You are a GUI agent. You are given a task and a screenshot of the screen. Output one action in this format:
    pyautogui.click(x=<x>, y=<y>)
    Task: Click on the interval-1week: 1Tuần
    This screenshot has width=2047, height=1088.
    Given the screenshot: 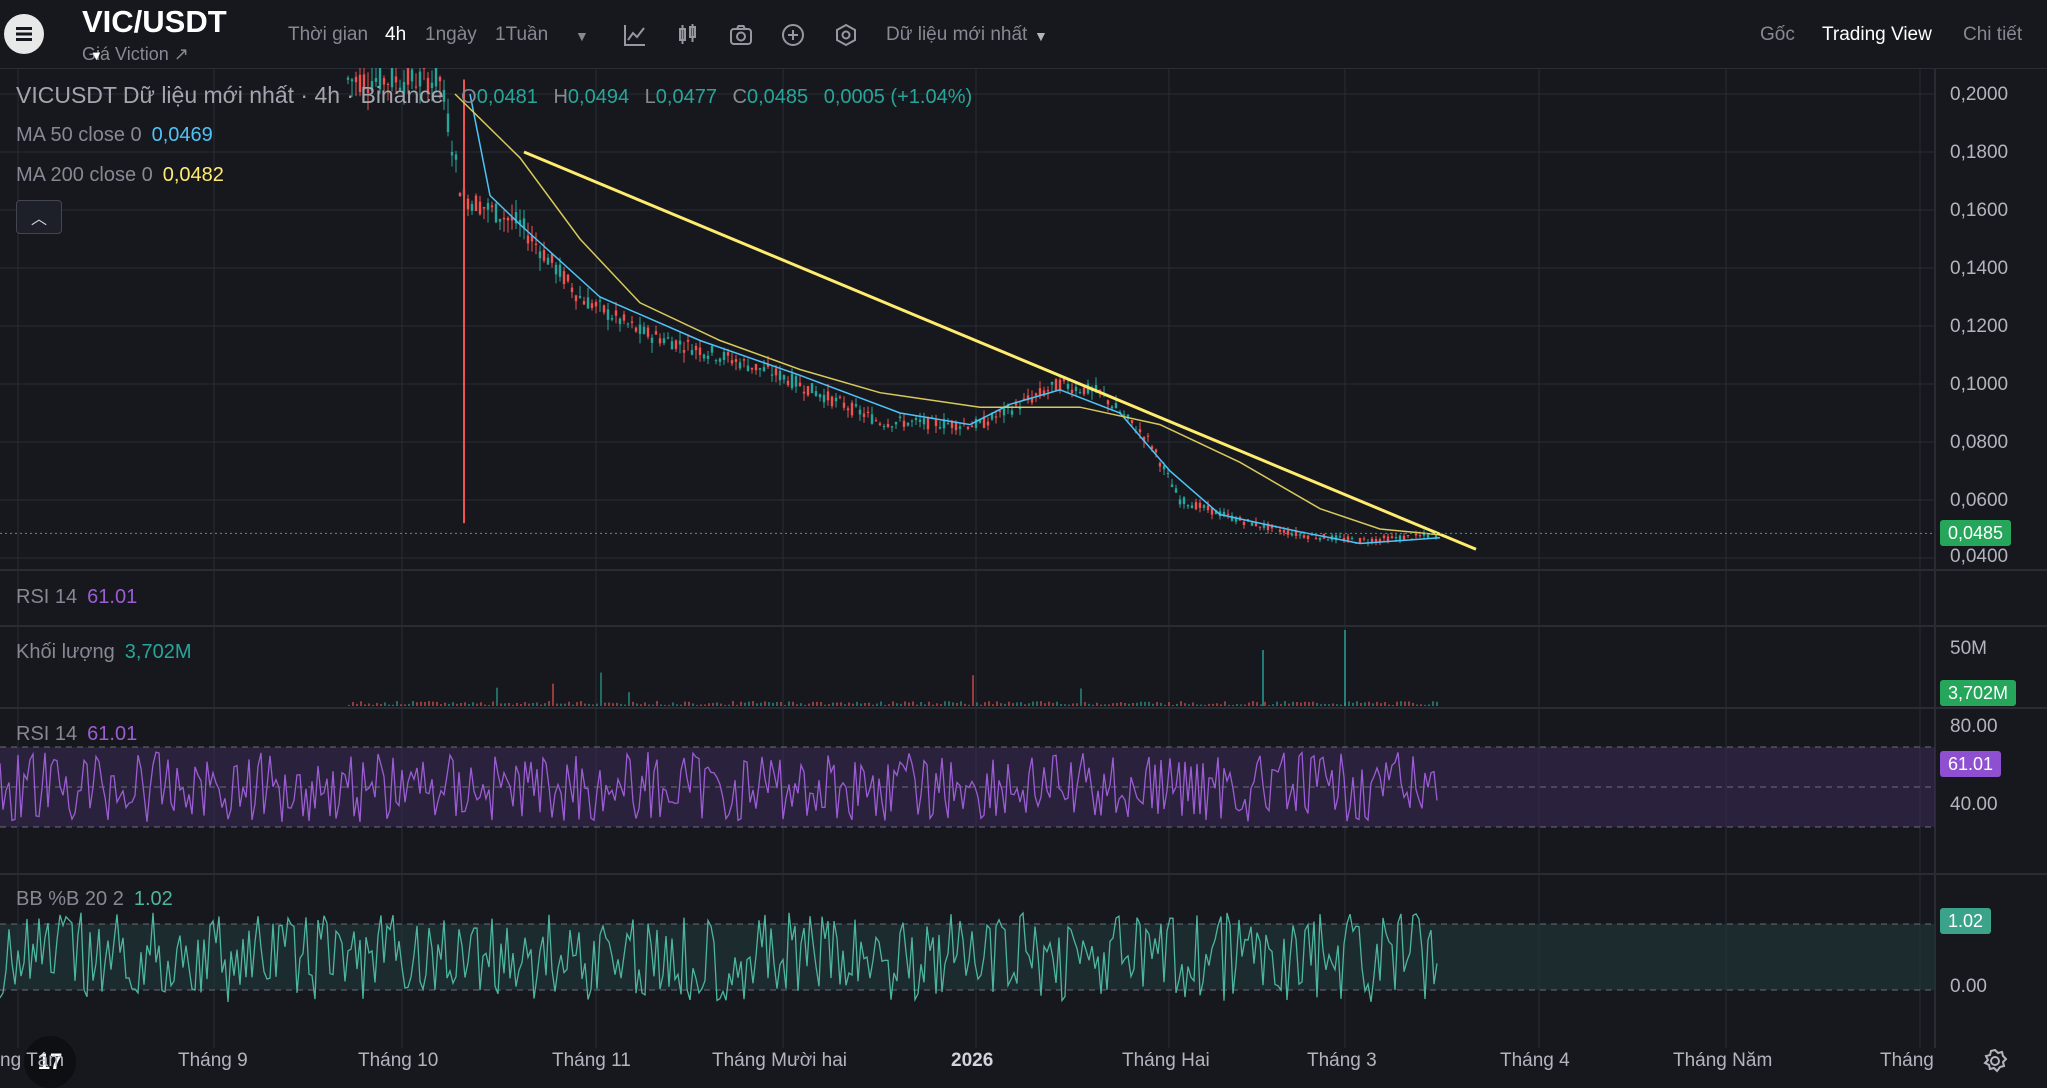 What is the action you would take?
    pyautogui.click(x=522, y=34)
    